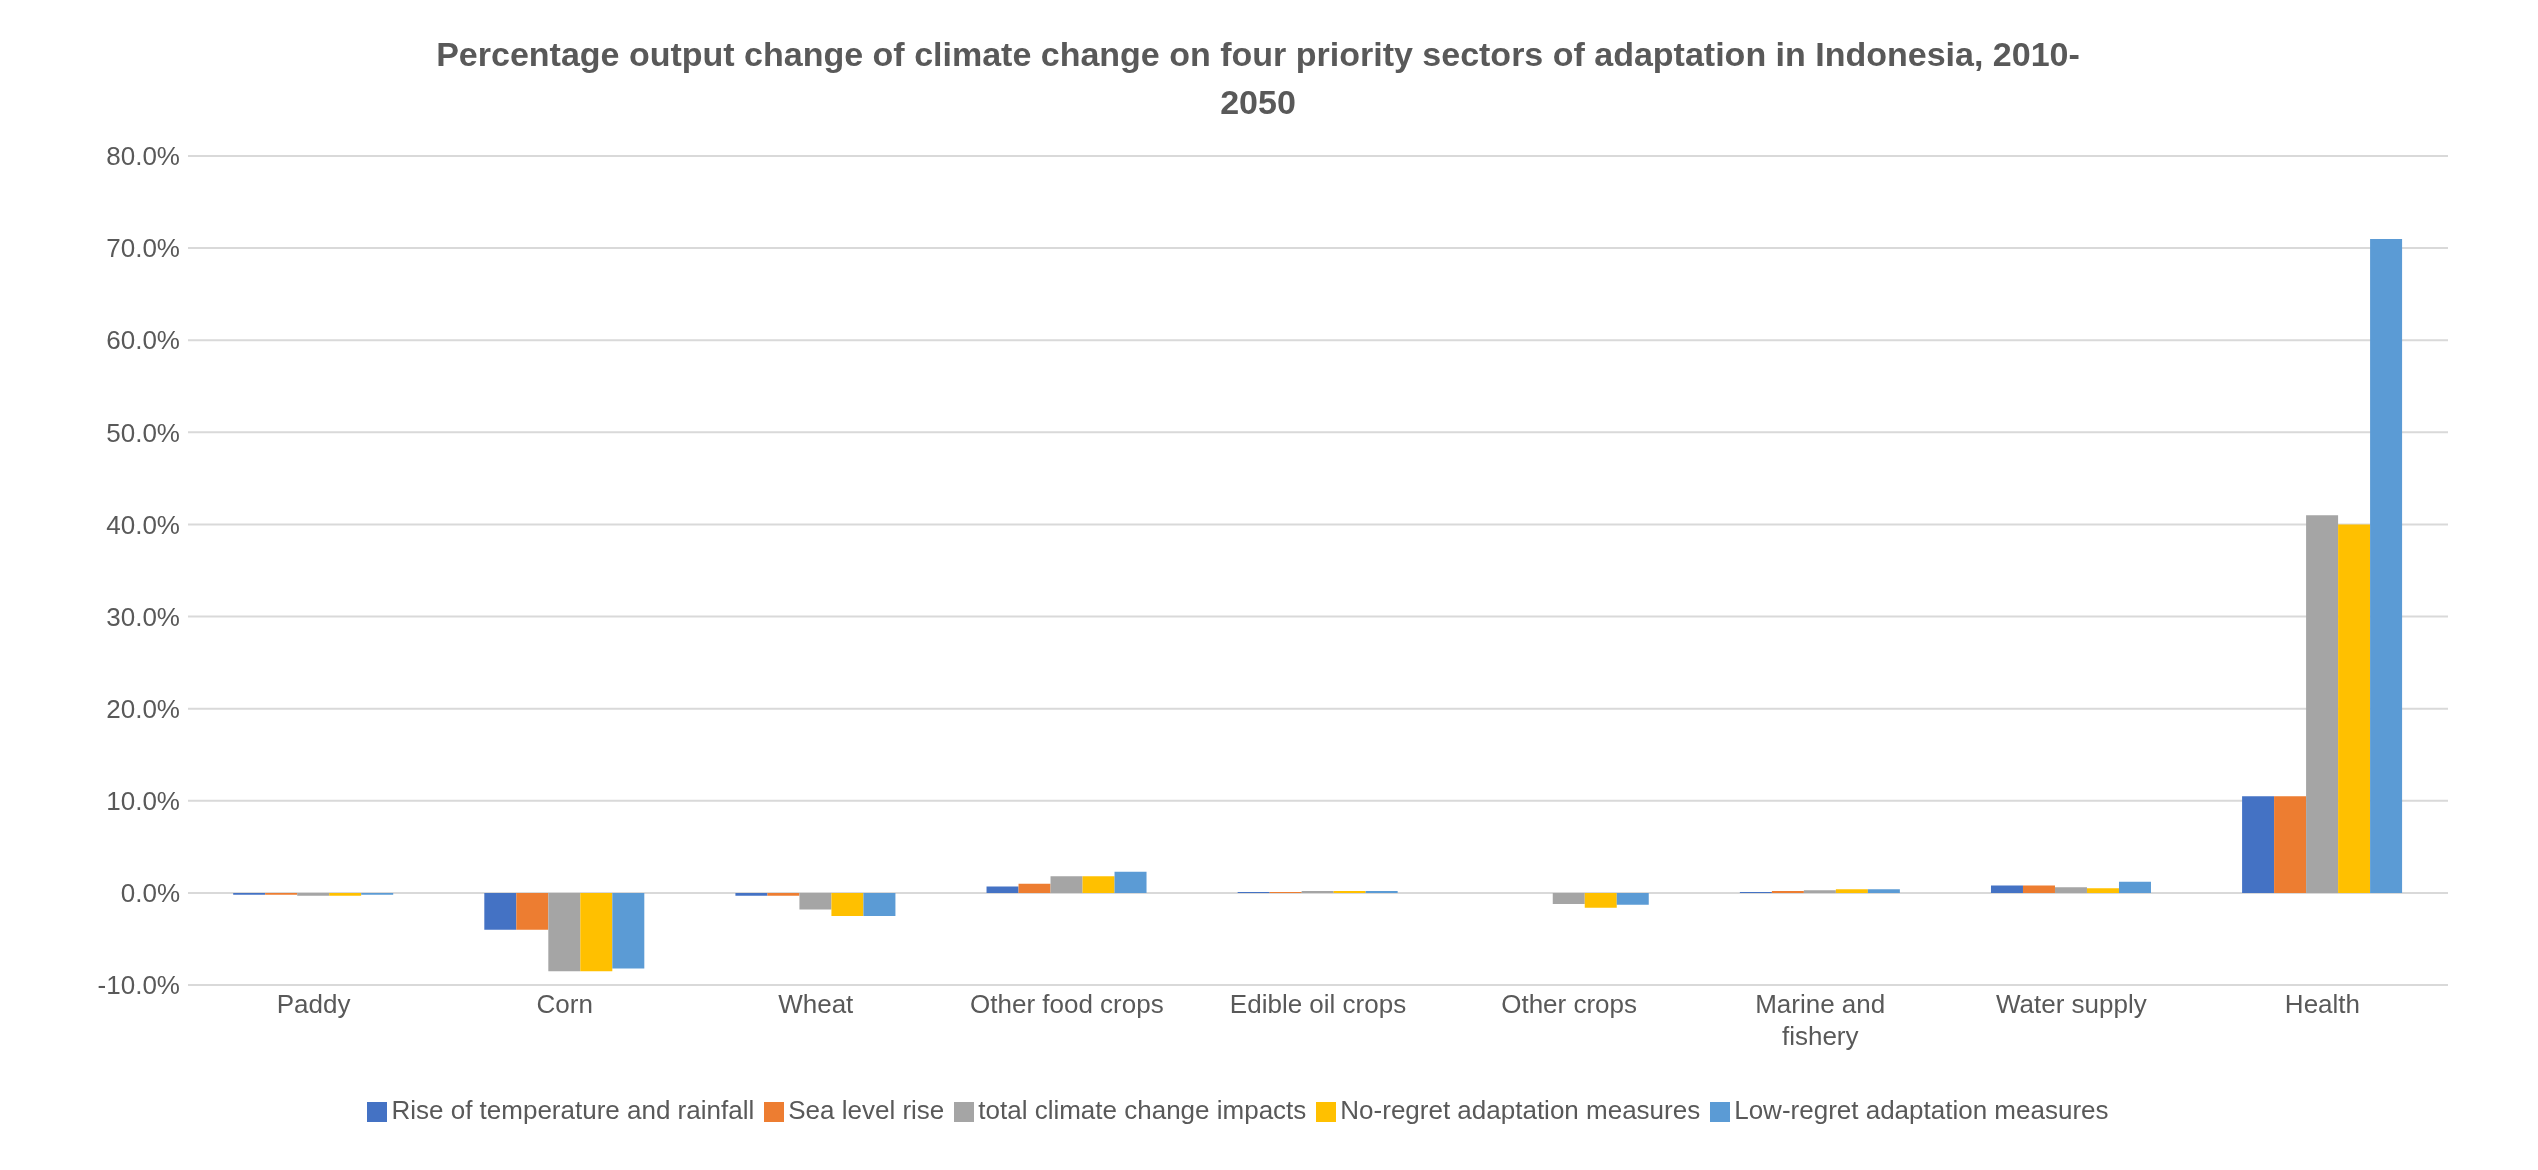 The width and height of the screenshot is (2538, 1170). Describe the element at coordinates (143, 340) in the screenshot. I see `y-tick-label: 60.0%` at that location.